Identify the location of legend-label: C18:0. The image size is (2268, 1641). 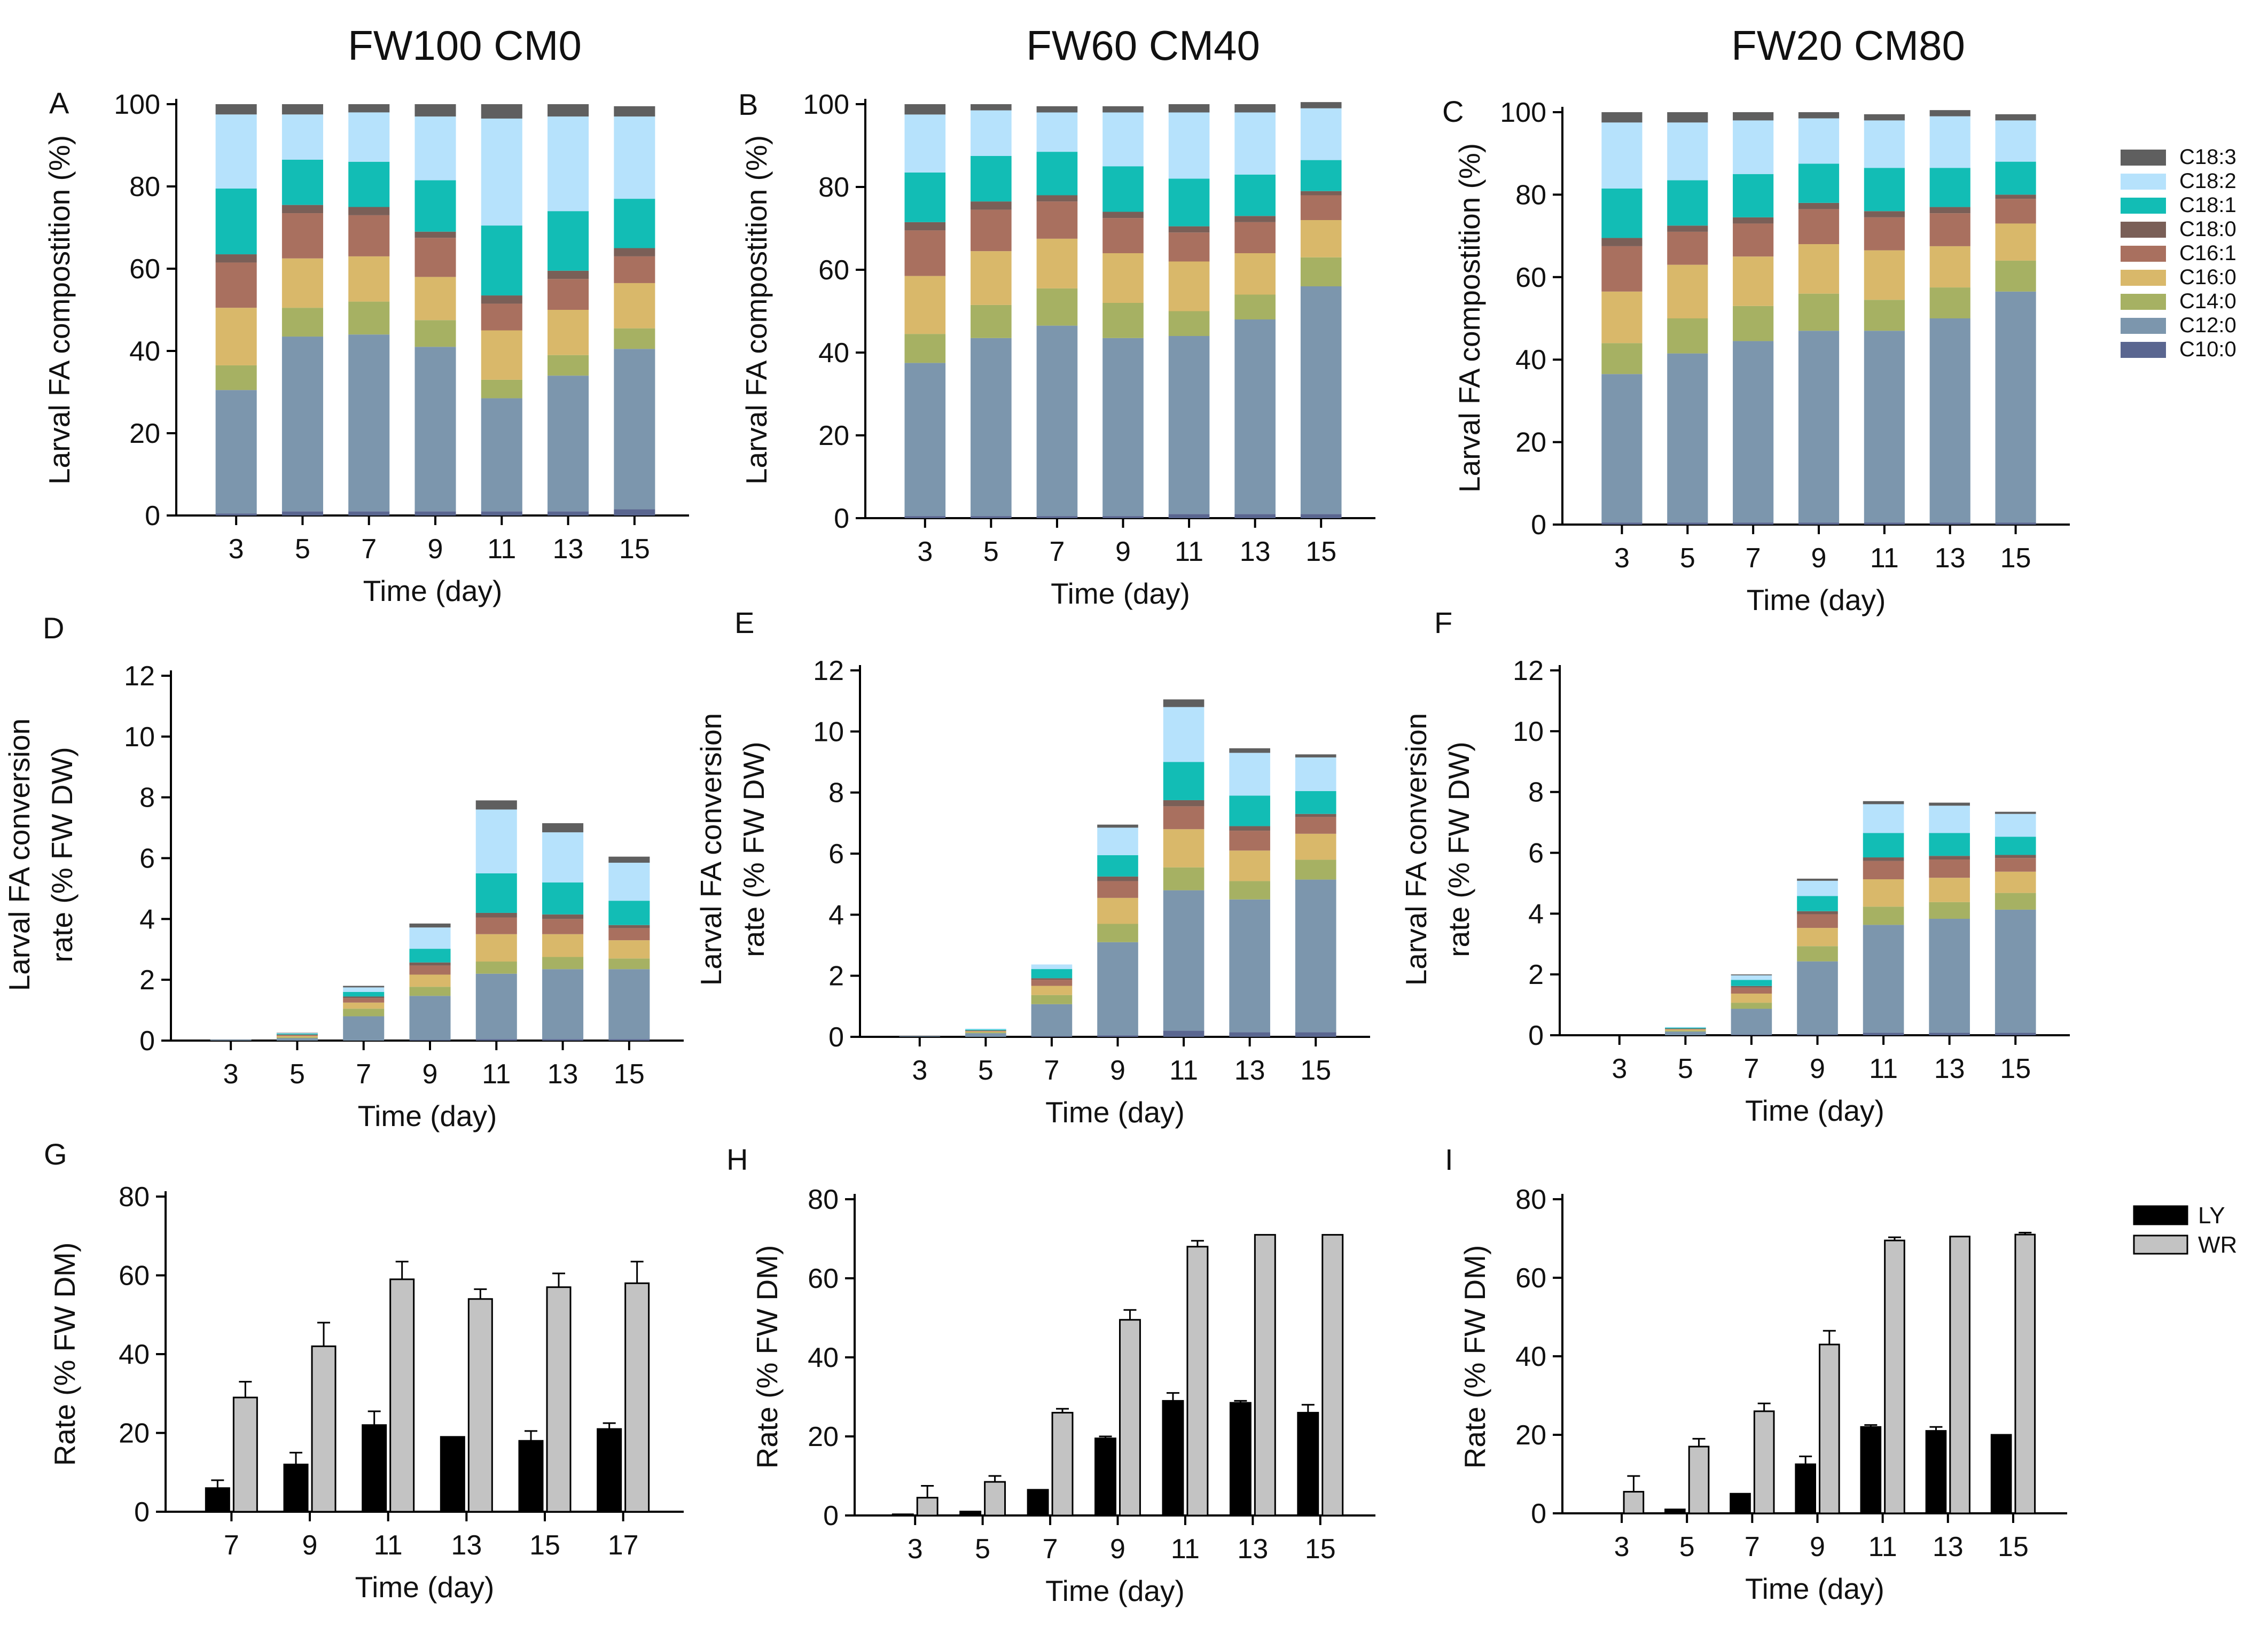
(2207, 229).